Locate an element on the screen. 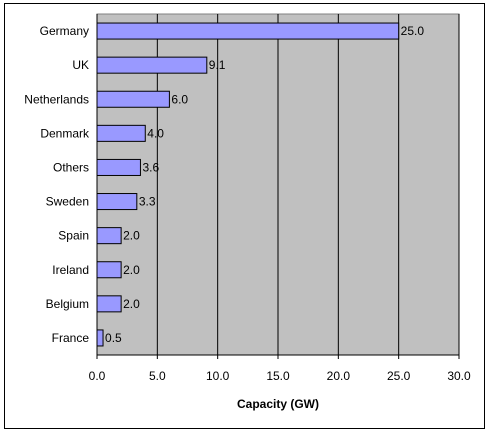 Image resolution: width=491 pixels, height=435 pixels. bar-france is located at coordinates (100, 338).